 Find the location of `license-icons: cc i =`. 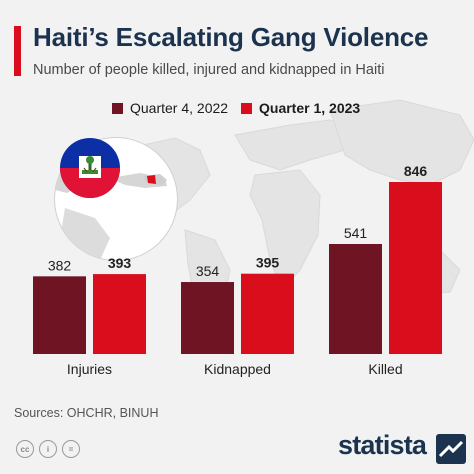

license-icons: cc i = is located at coordinates (48, 449).